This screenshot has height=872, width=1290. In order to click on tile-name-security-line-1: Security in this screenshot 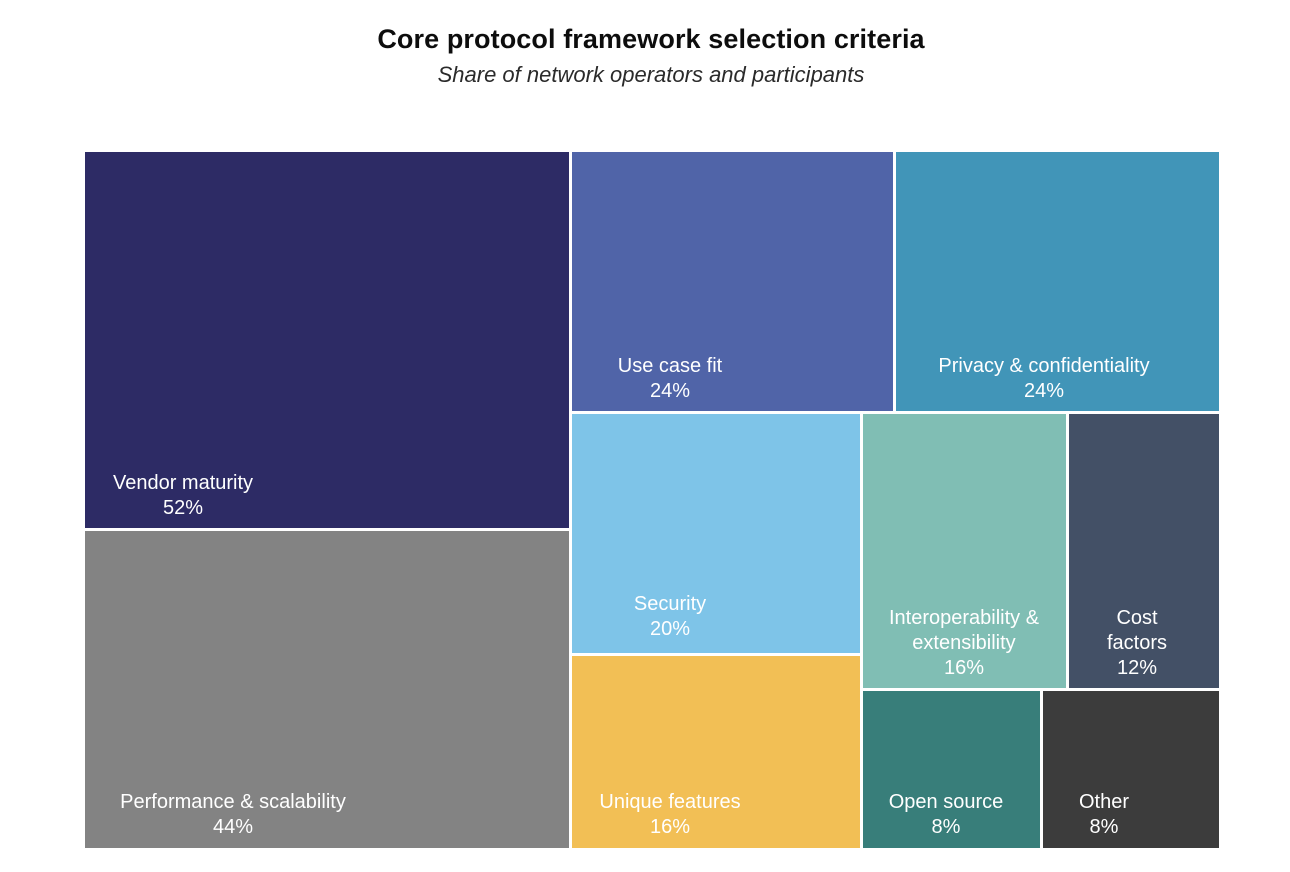, I will do `click(670, 604)`.